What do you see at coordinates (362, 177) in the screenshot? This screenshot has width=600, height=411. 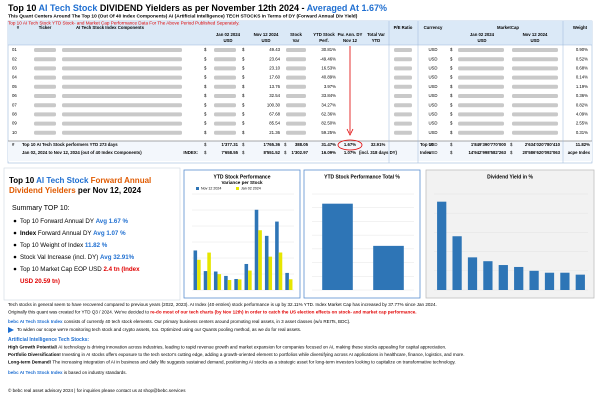 I see `chart-title: YTD Stock Performance Total %` at bounding box center [362, 177].